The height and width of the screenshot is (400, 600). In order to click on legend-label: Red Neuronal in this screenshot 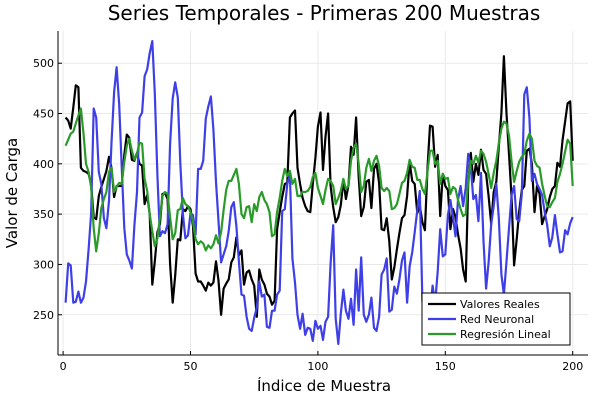, I will do `click(497, 319)`.